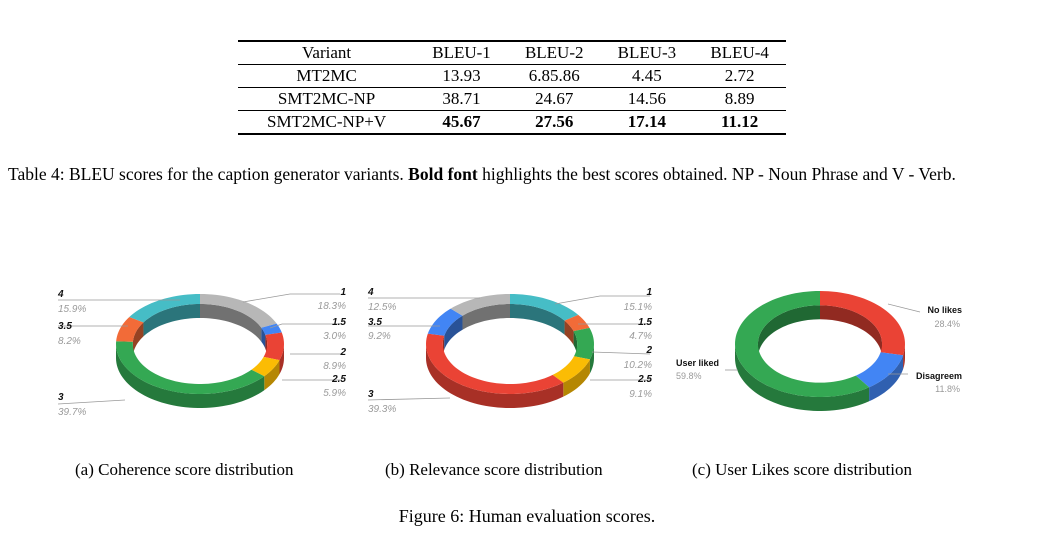  Describe the element at coordinates (554, 75) in the screenshot. I see `table-cell: 6.85.86` at that location.